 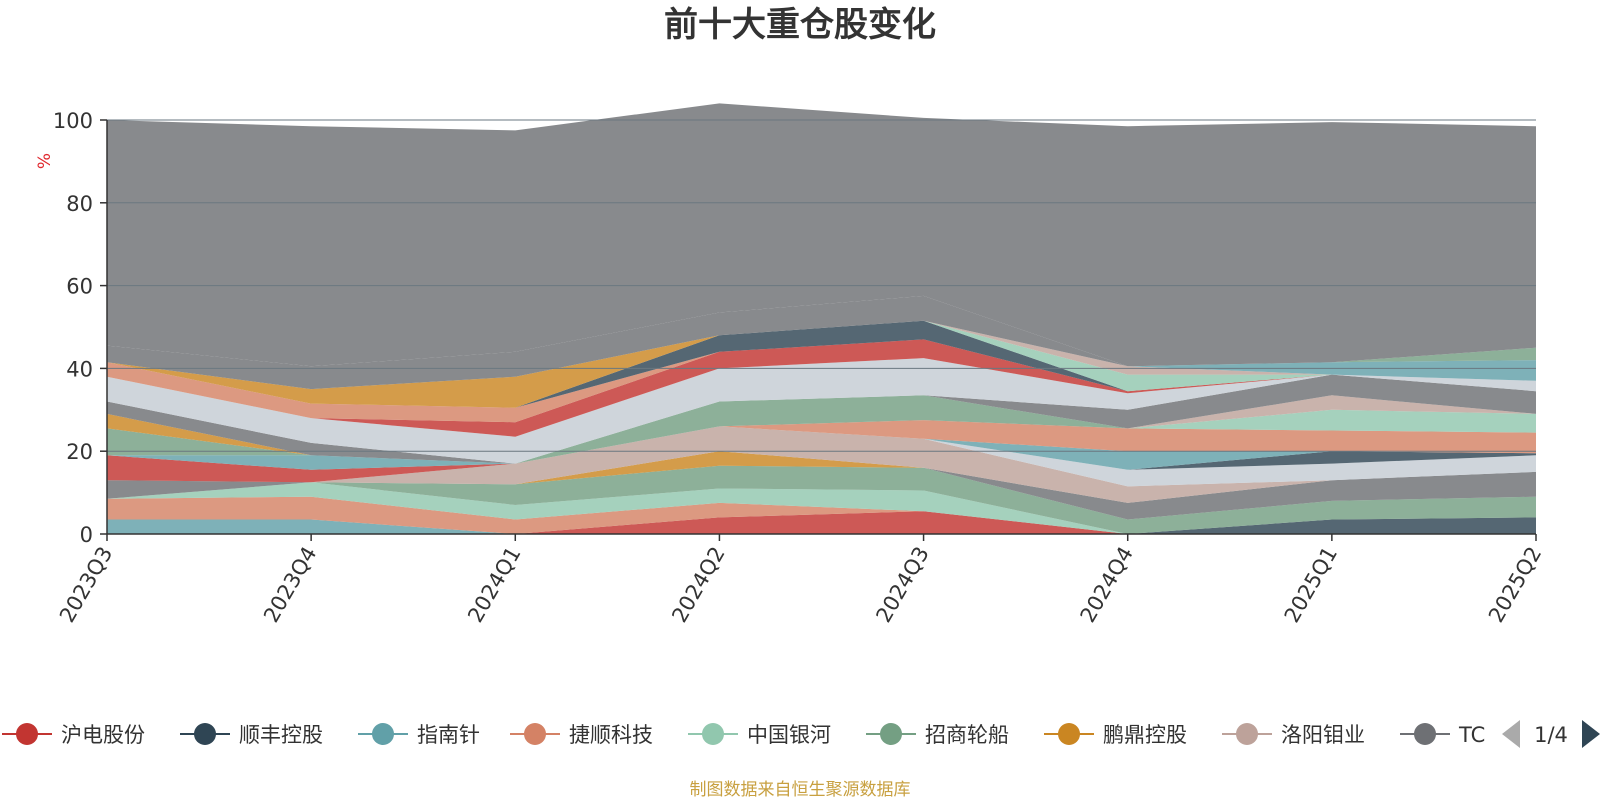 I want to click on legend-item: 沪电股份, so click(x=73, y=735).